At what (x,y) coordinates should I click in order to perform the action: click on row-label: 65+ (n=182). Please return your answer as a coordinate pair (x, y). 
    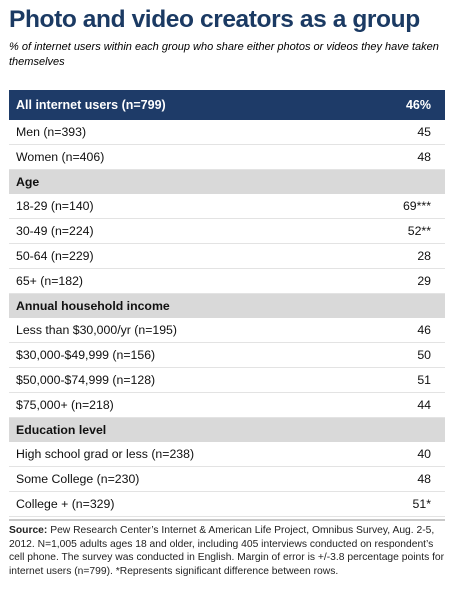
    Looking at the image, I should click on (50, 281).